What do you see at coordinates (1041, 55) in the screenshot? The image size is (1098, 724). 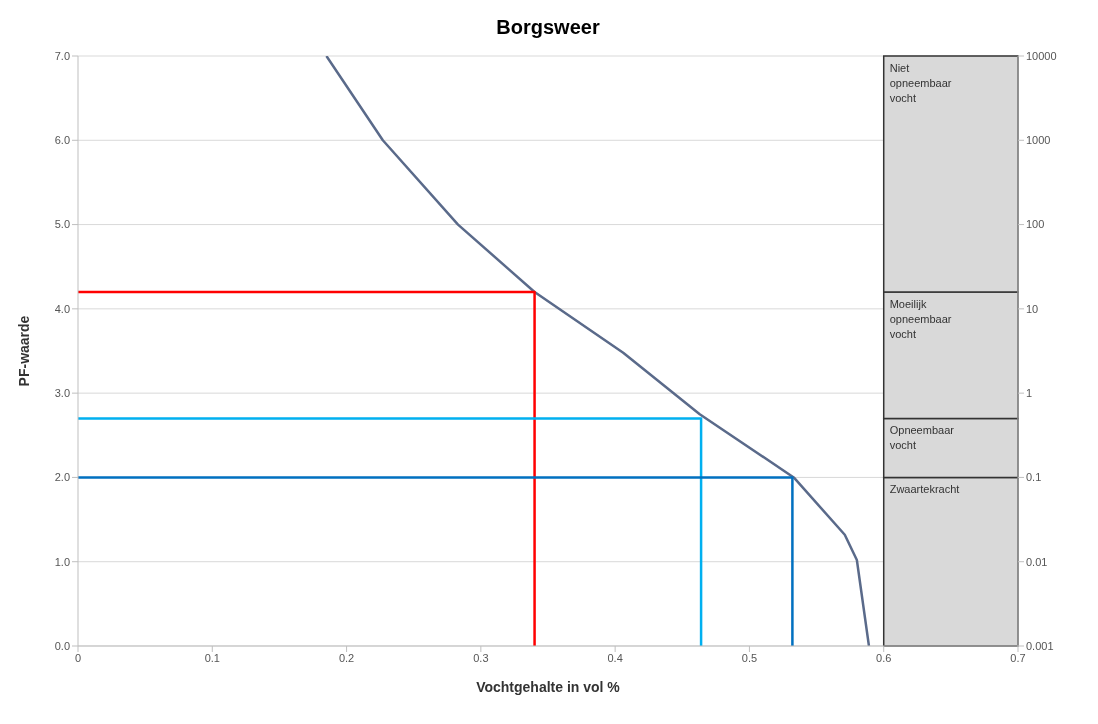 I see `y2-tick-label: 10000` at bounding box center [1041, 55].